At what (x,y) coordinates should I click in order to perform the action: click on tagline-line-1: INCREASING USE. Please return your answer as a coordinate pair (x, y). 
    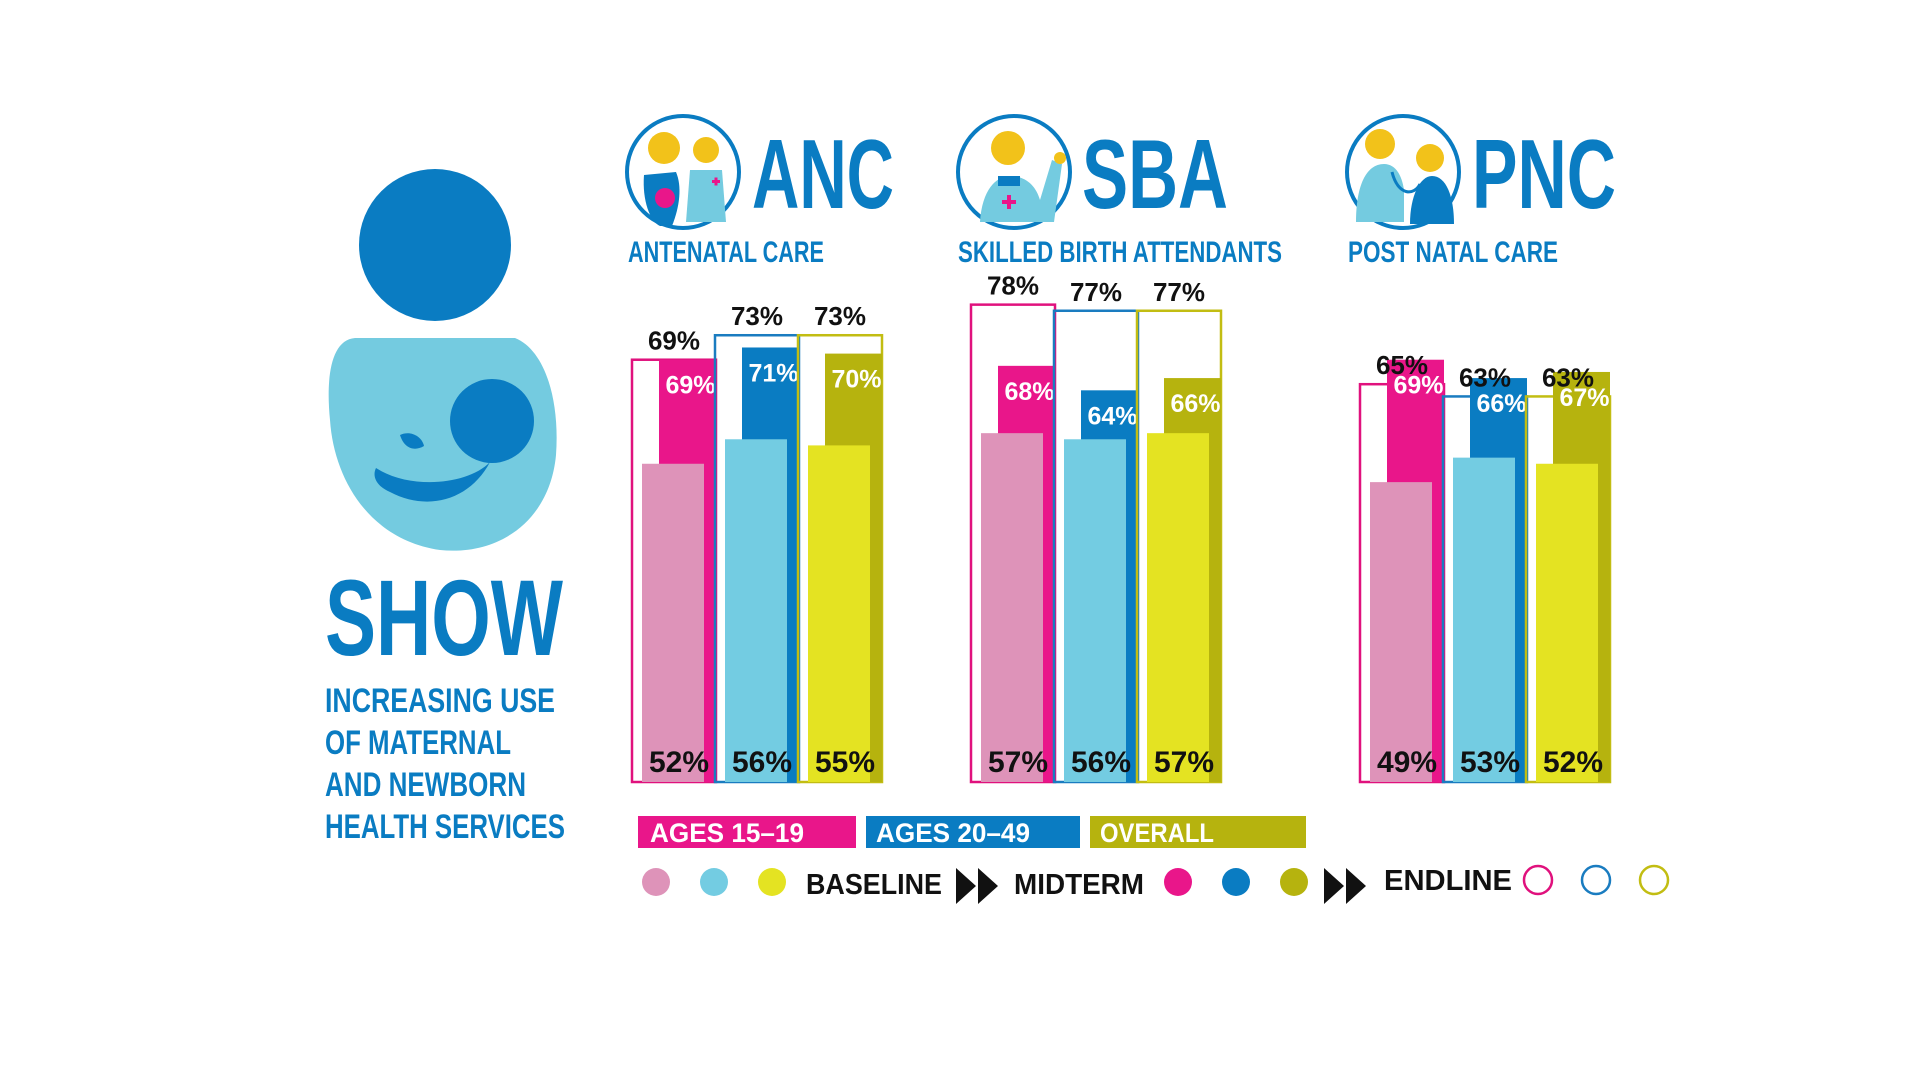
    Looking at the image, I should click on (440, 701).